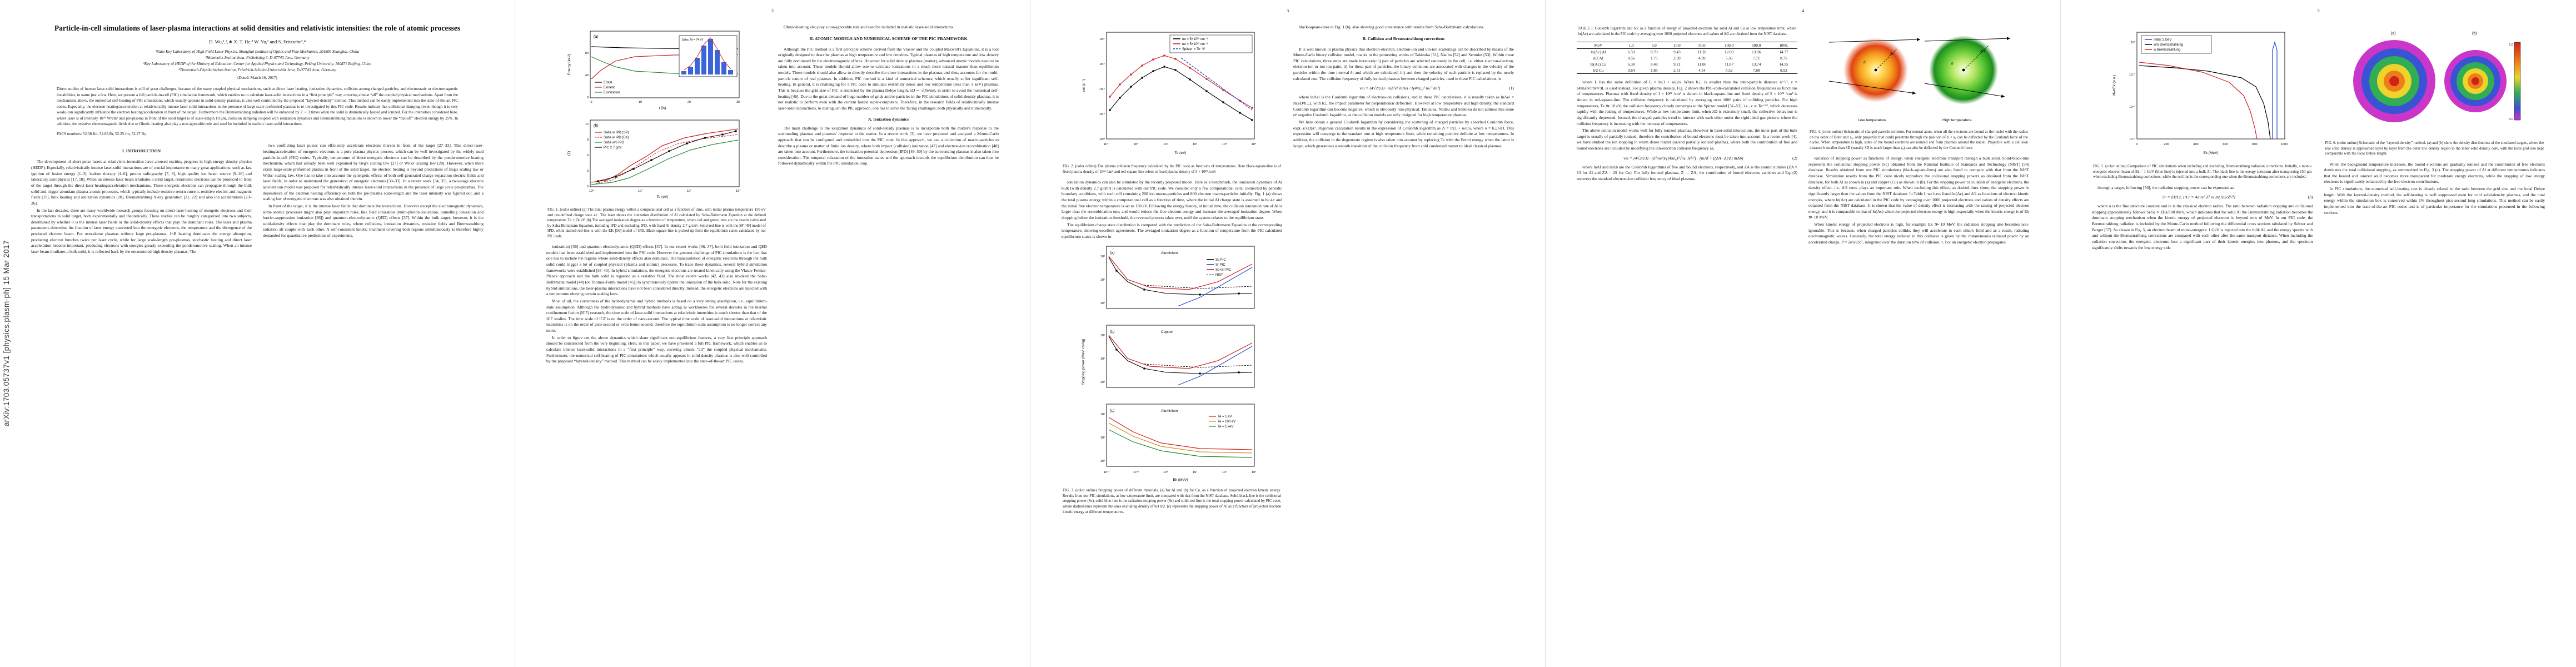 The width and height of the screenshot is (2576, 667). Describe the element at coordinates (1982, 51) in the screenshot. I see `fig-text: λD` at that location.